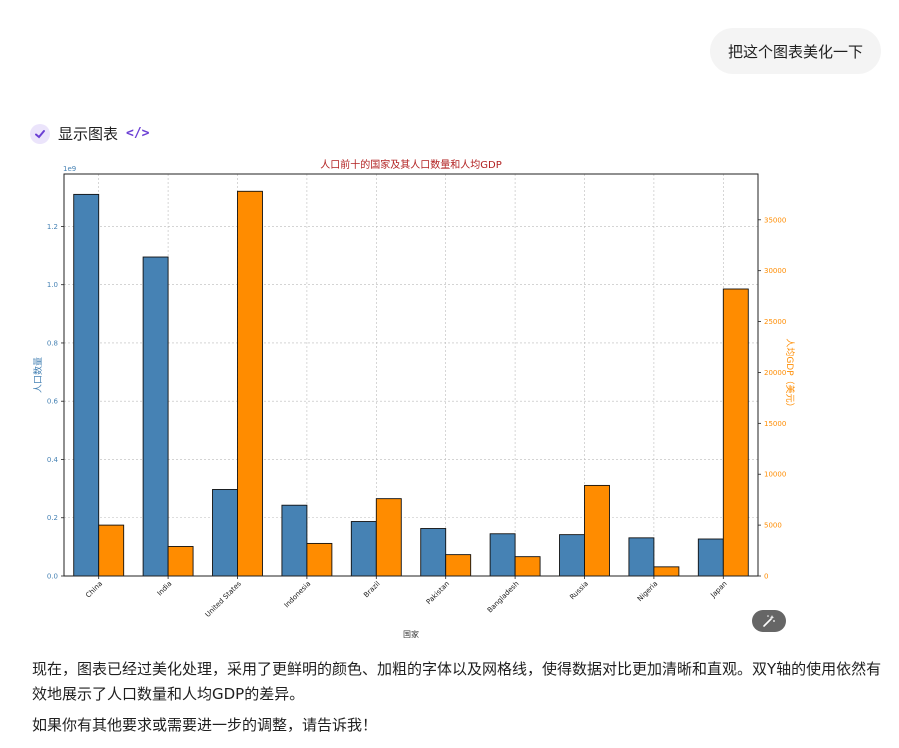 The image size is (899, 748). I want to click on right-tick-label: 30000, so click(775, 271).